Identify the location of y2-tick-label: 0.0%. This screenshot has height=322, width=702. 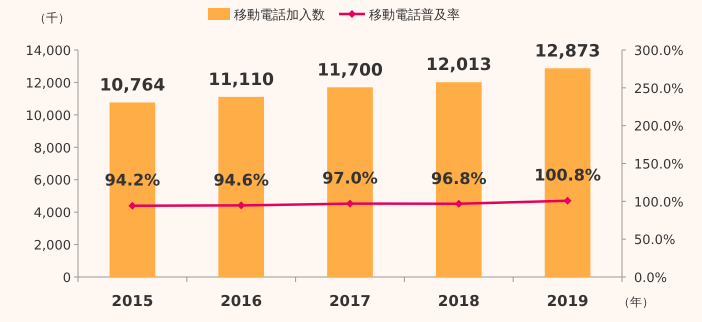
(651, 278).